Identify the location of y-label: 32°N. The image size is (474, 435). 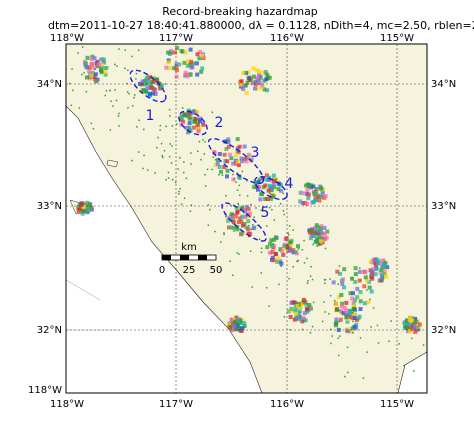
(443, 330).